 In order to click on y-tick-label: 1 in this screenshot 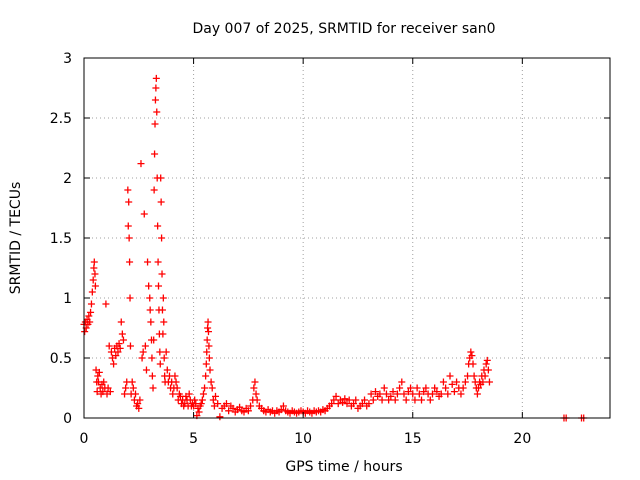, I will do `click(67, 299)`.